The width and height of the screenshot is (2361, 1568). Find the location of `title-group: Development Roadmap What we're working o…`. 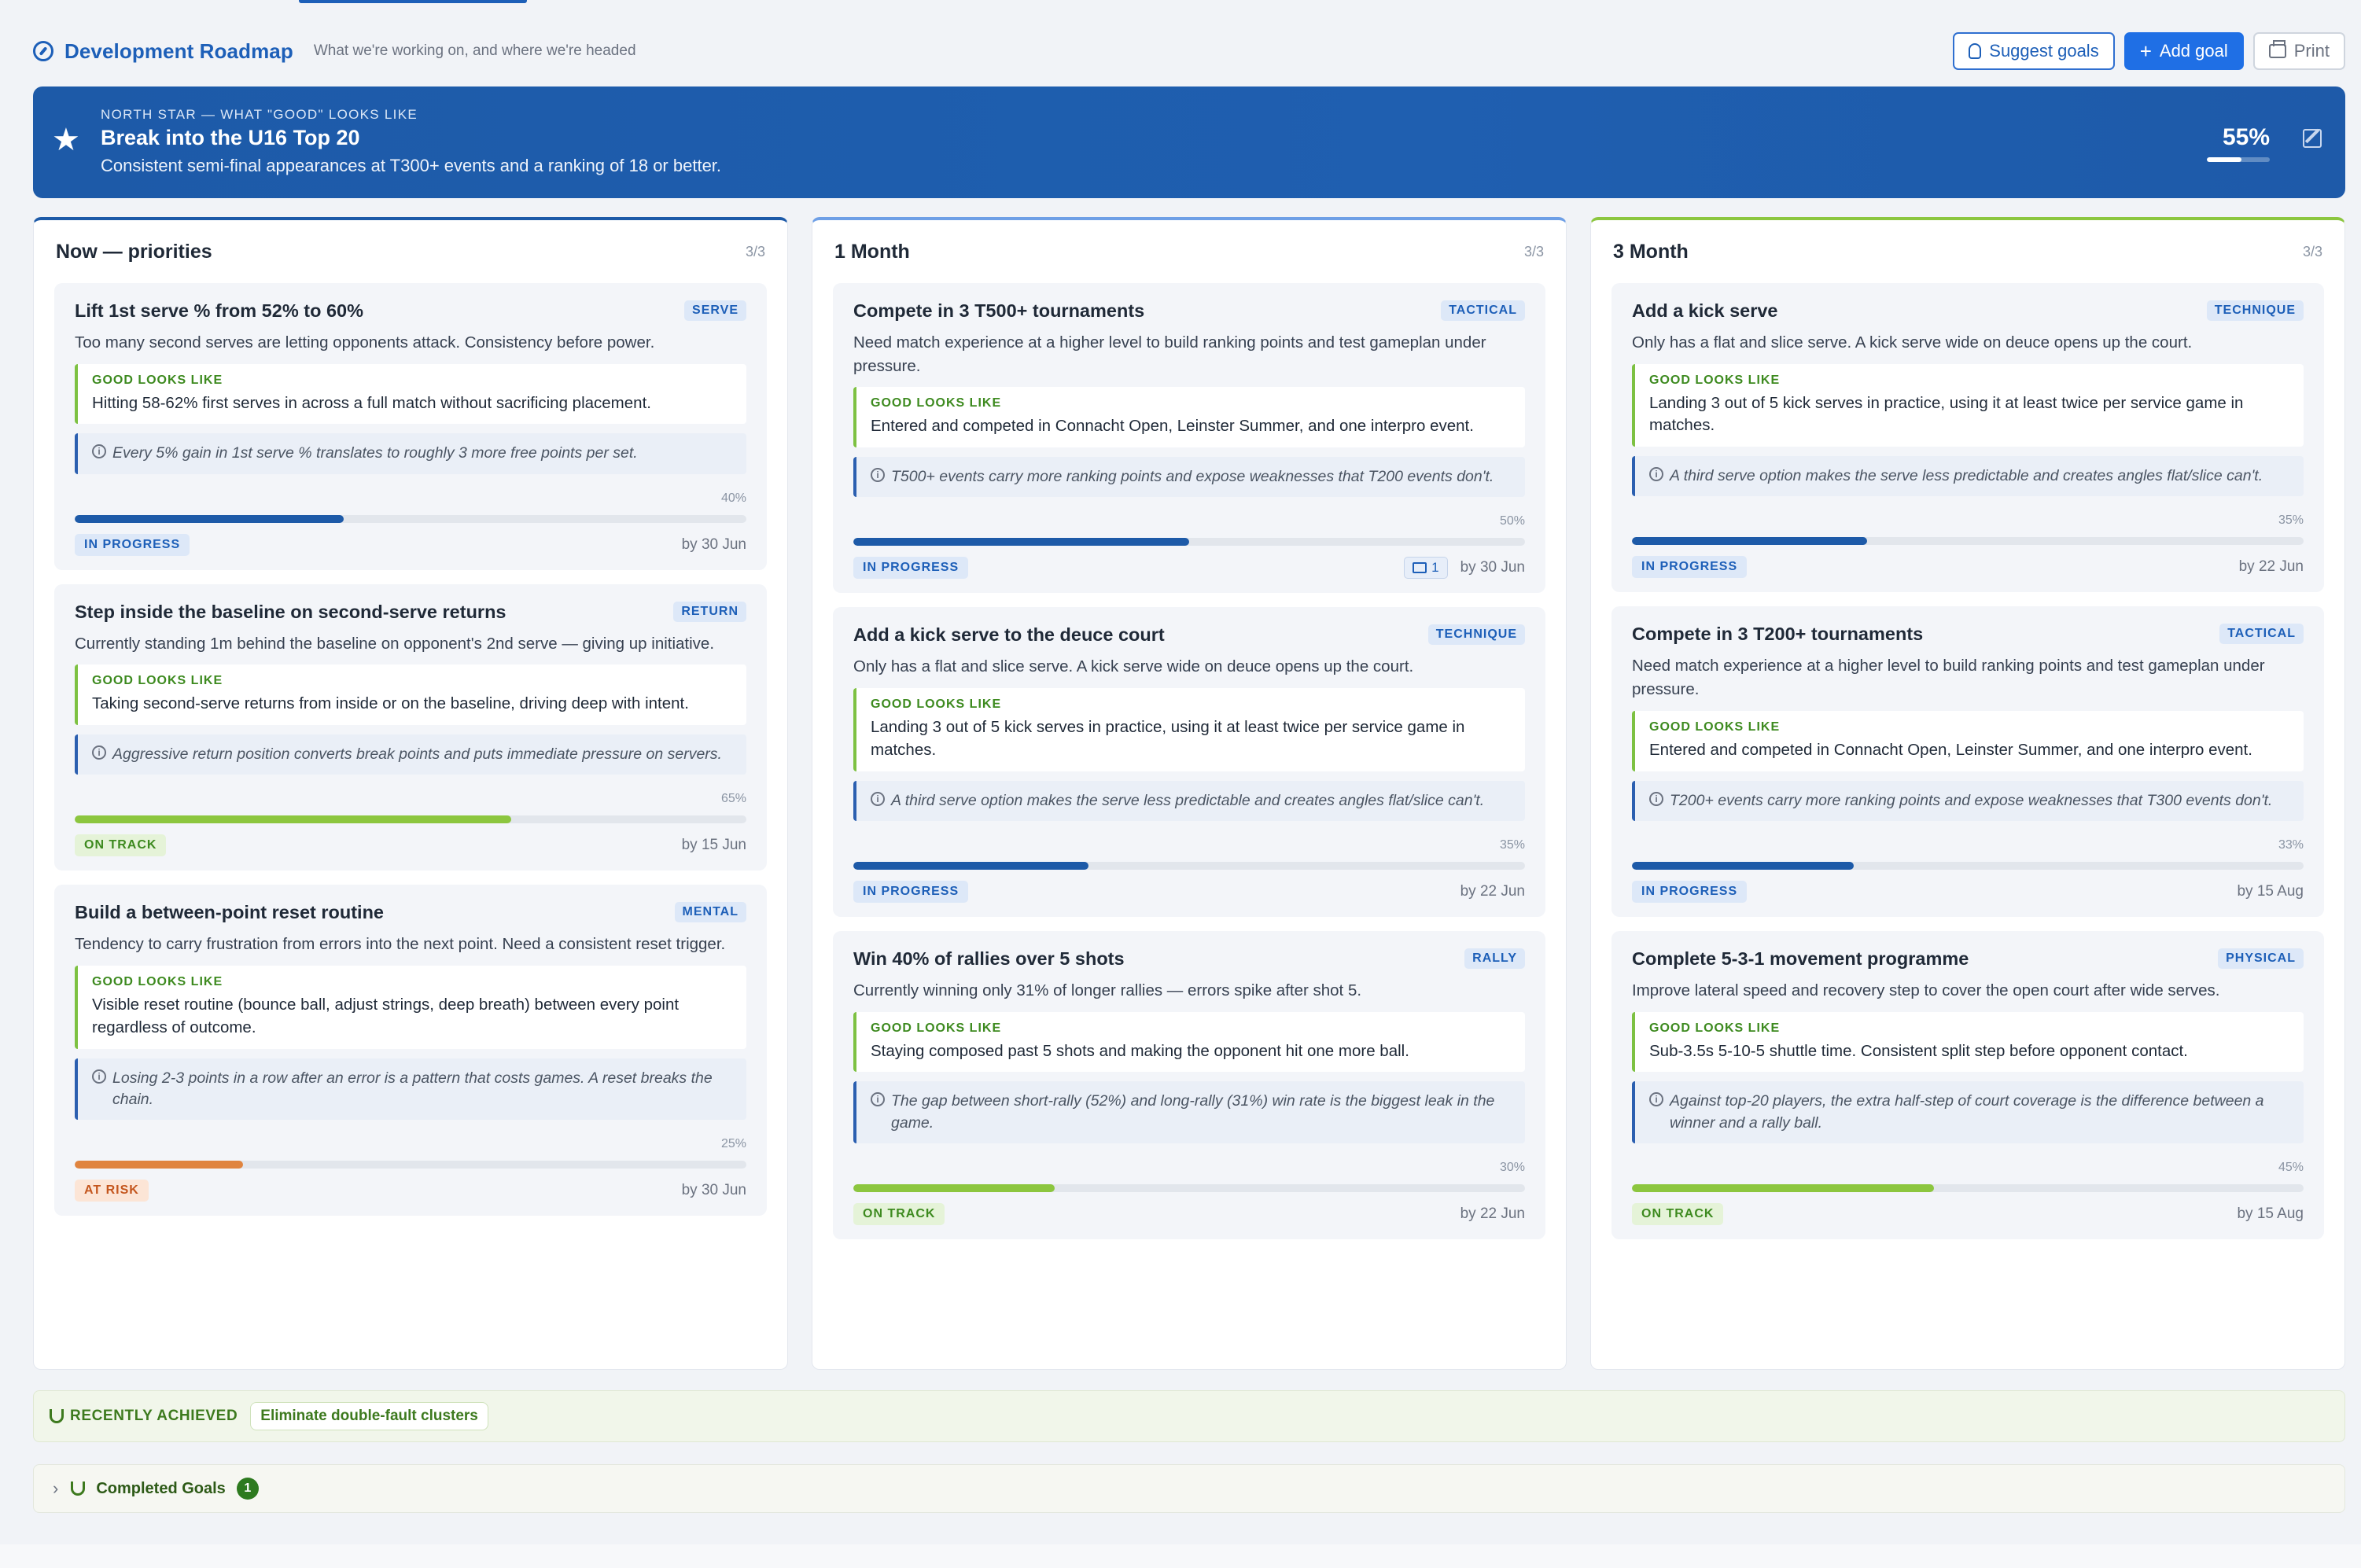

title-group: Development Roadmap What we're working o… is located at coordinates (334, 51).